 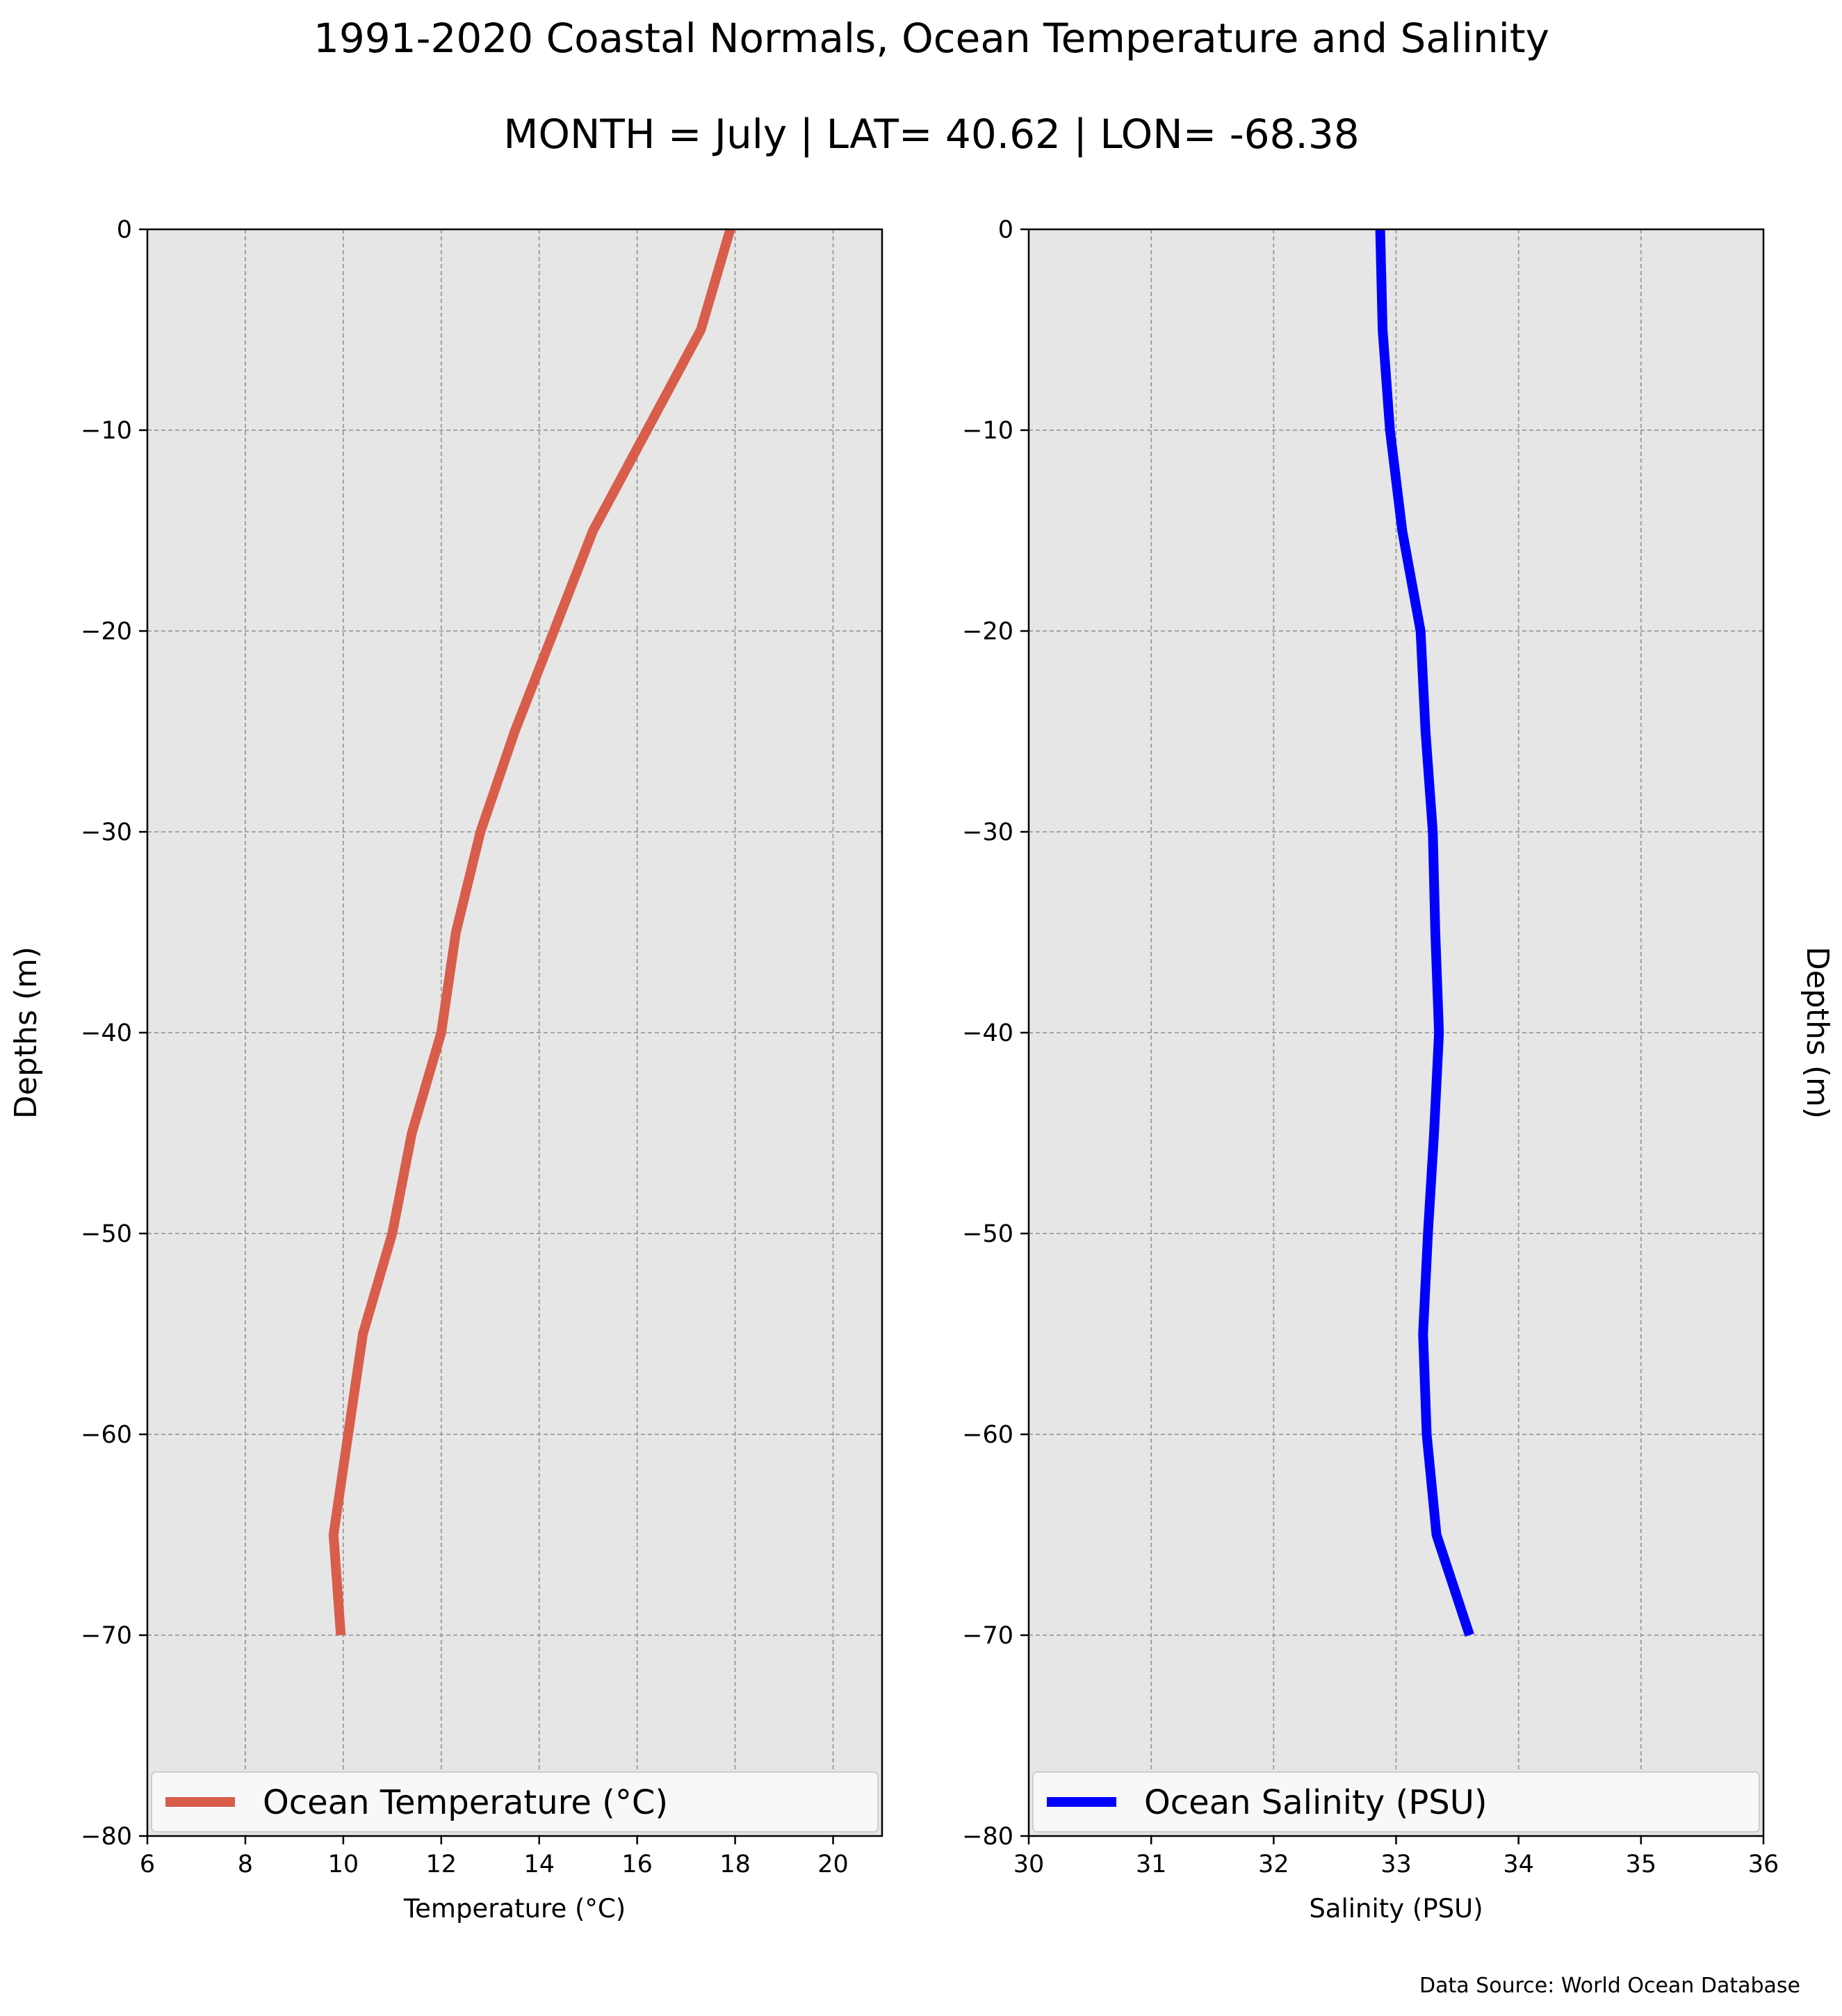 What do you see at coordinates (988, 1636) in the screenshot?
I see `salinity-y-tick-label: −70` at bounding box center [988, 1636].